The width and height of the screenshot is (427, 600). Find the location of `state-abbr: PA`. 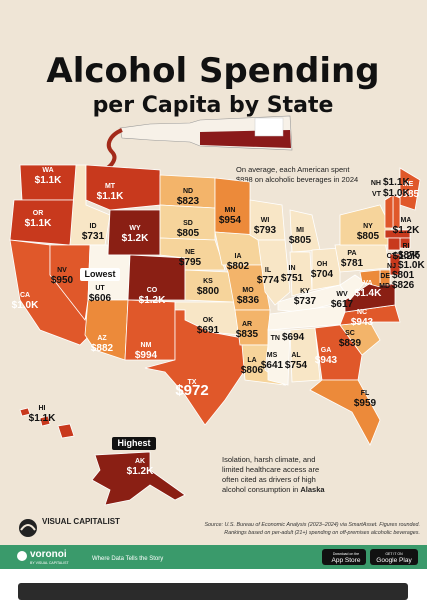

state-abbr: PA is located at coordinates (351, 253).